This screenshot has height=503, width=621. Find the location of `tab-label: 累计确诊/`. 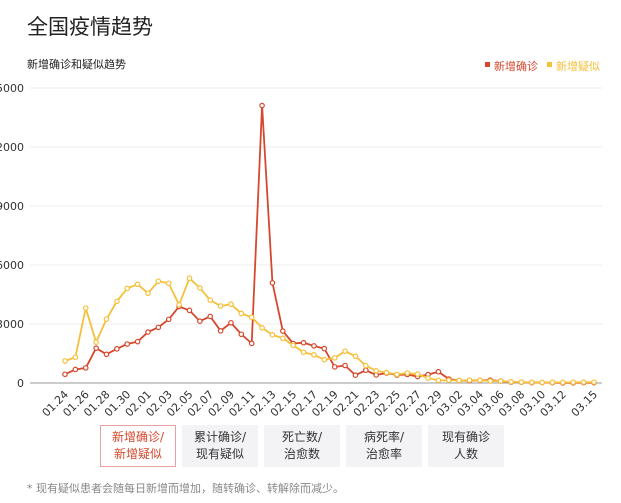

tab-label: 累计确诊/ is located at coordinates (220, 437).